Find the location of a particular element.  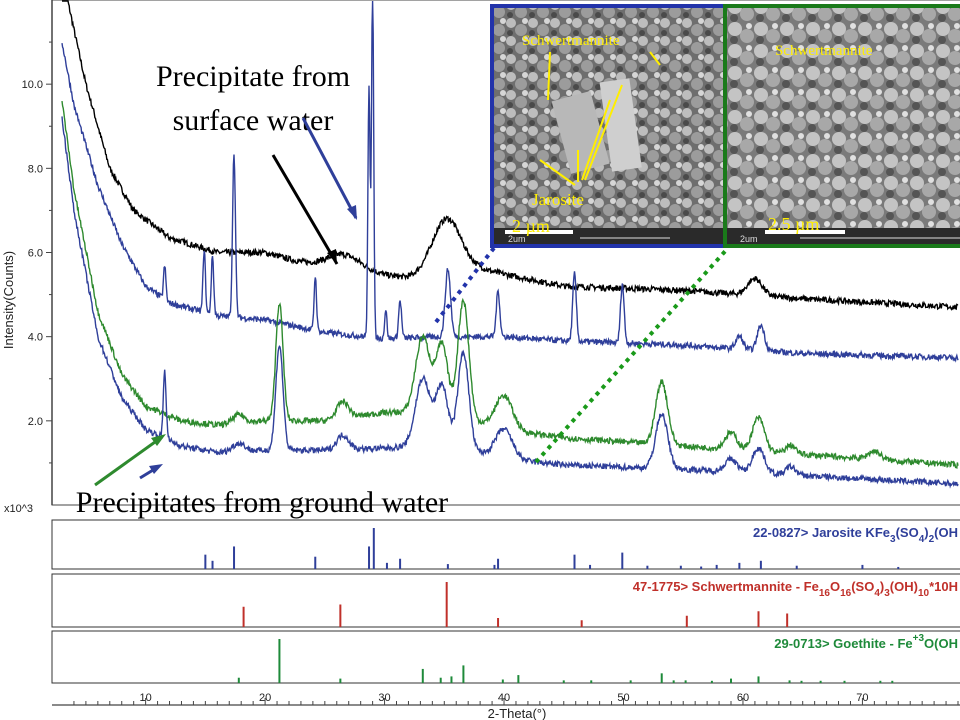

x-axis-ticks: 10 20 30 40 50 60 70 is located at coordinates (516, 698).